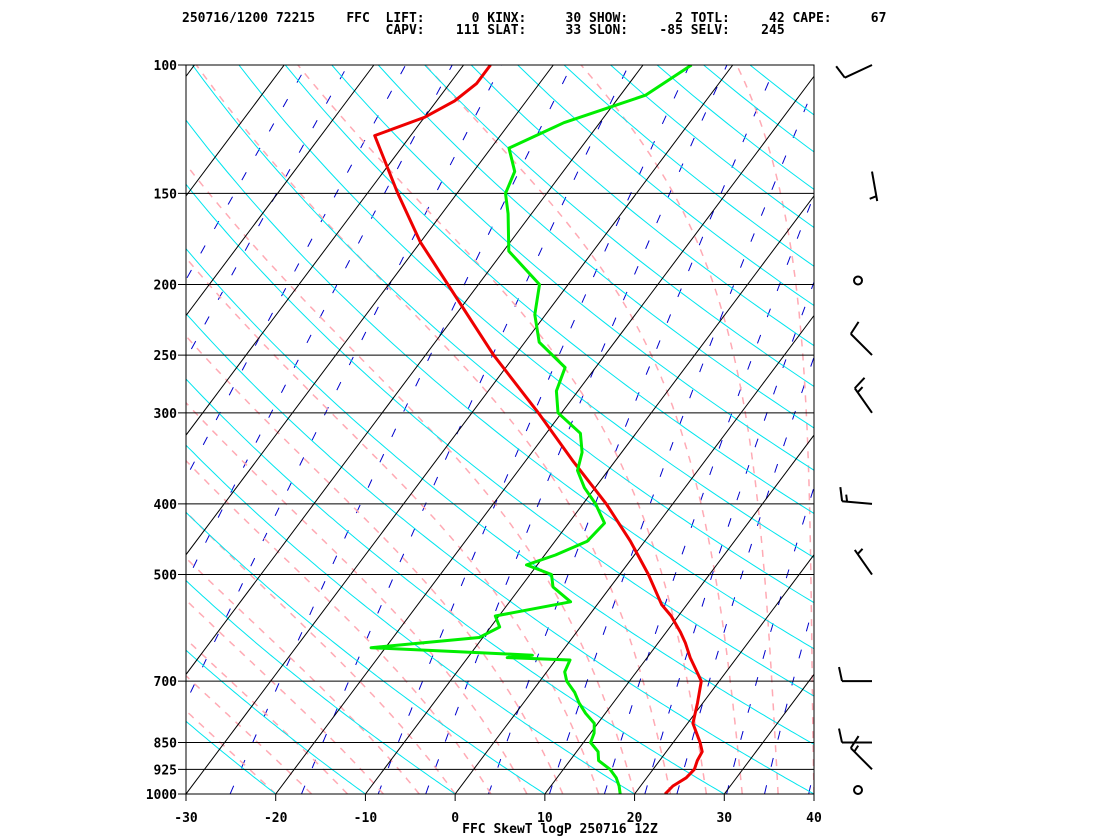 This screenshot has height=840, width=1120. I want to click on y-tick-label: 100, so click(166, 66).